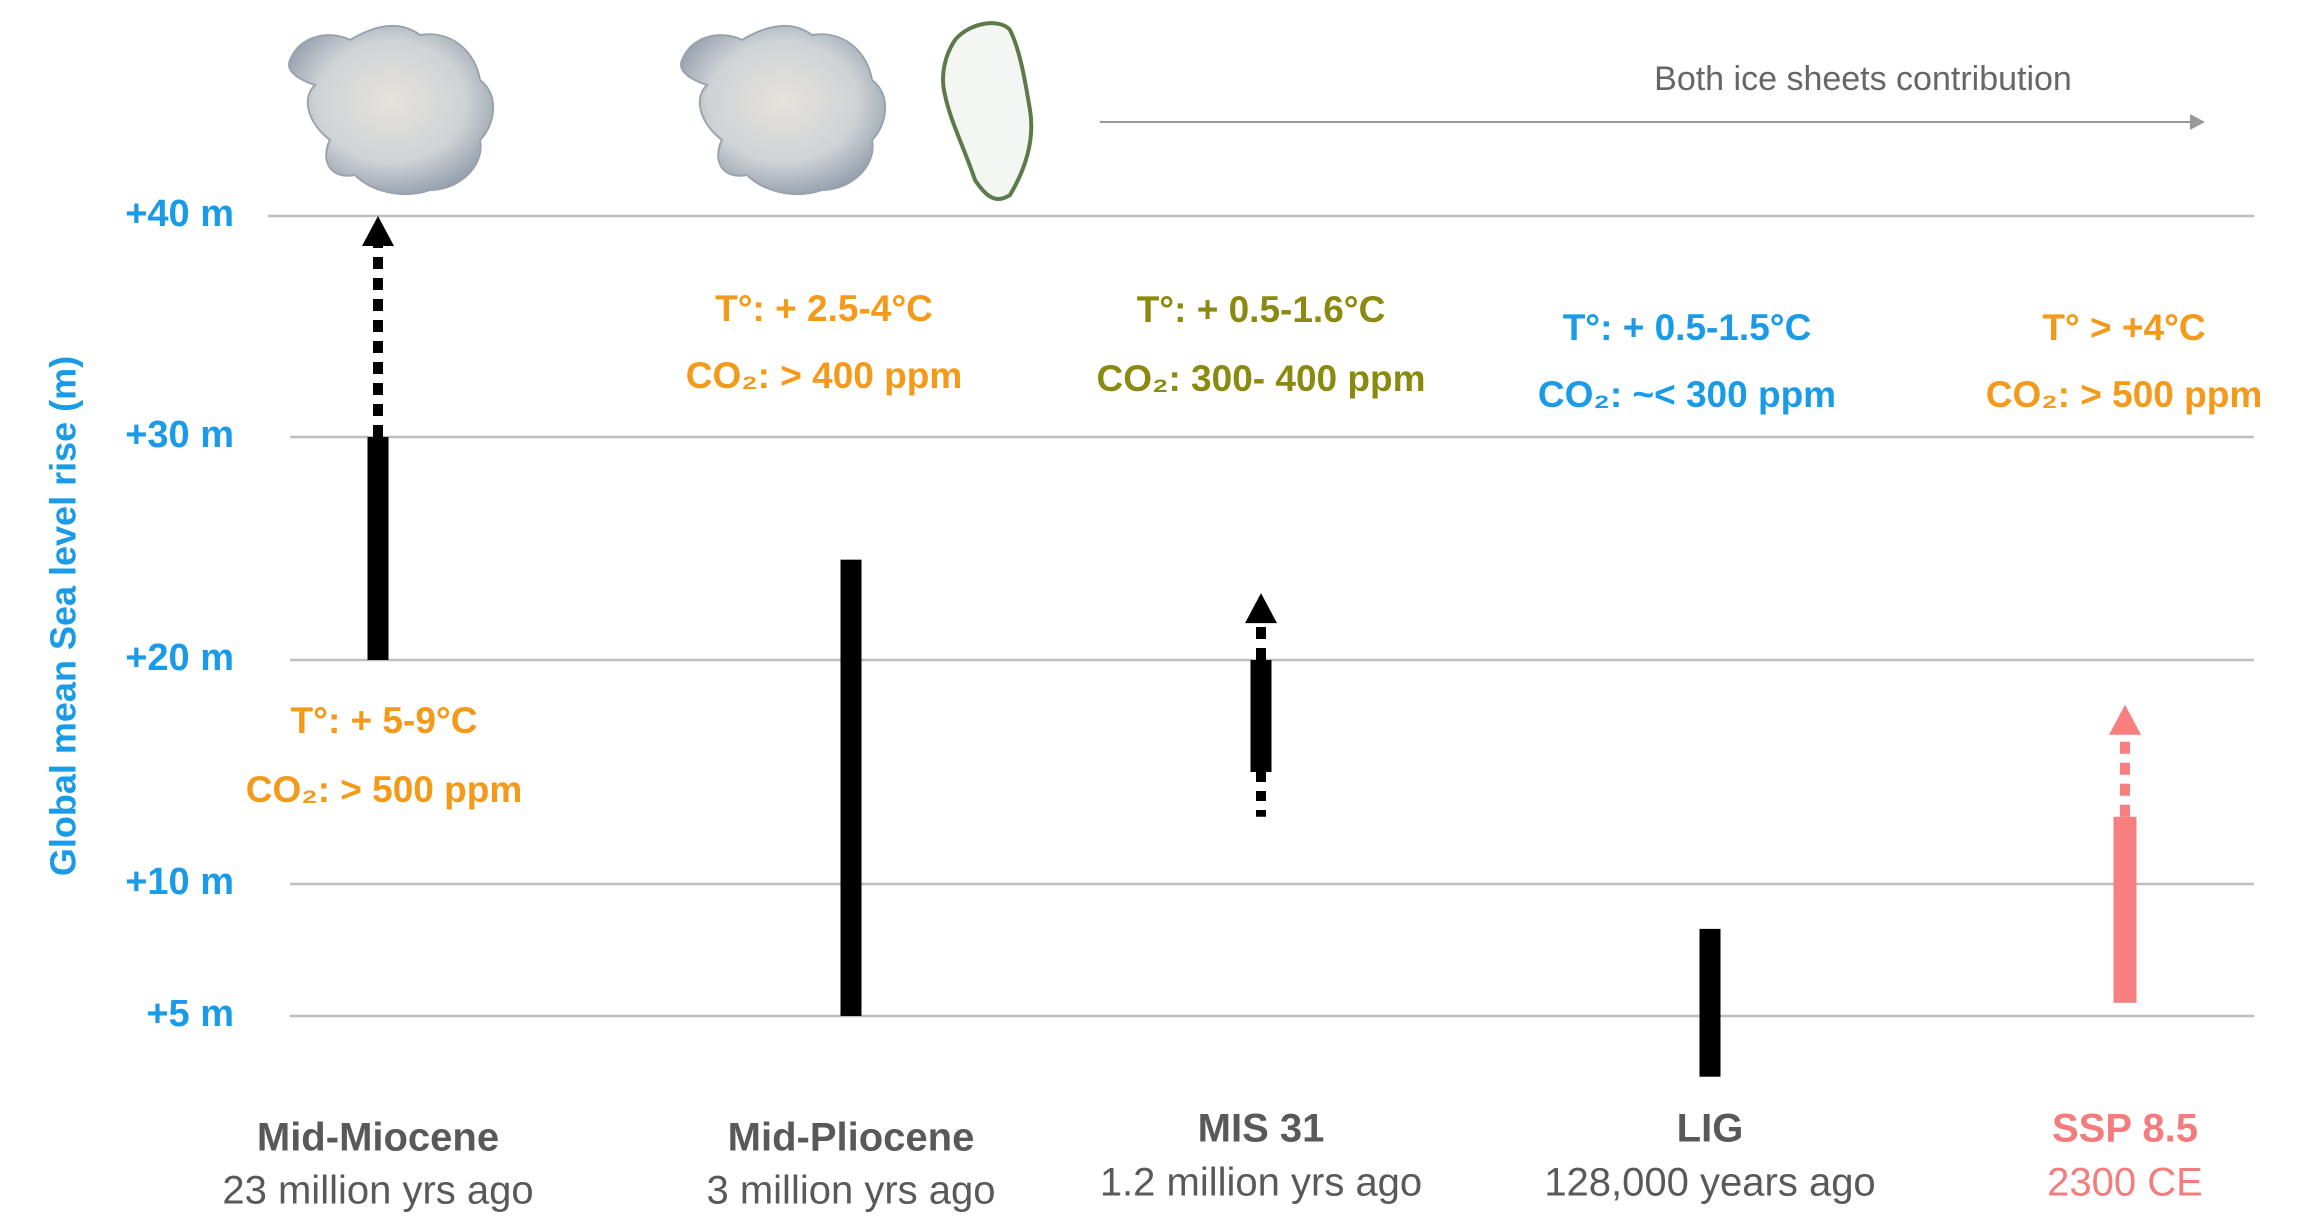  What do you see at coordinates (179, 214) in the screenshot?
I see `y-tick-label: +40 m` at bounding box center [179, 214].